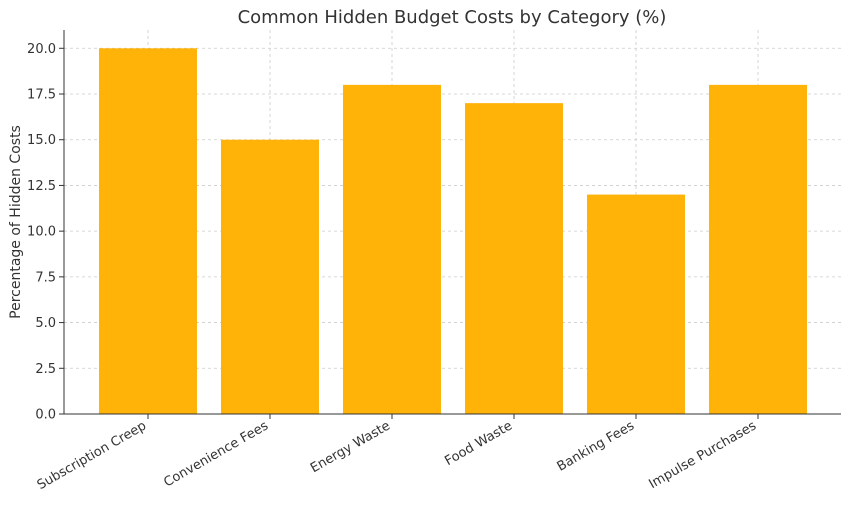  Describe the element at coordinates (45, 277) in the screenshot. I see `y-tick-label: 7.5` at that location.